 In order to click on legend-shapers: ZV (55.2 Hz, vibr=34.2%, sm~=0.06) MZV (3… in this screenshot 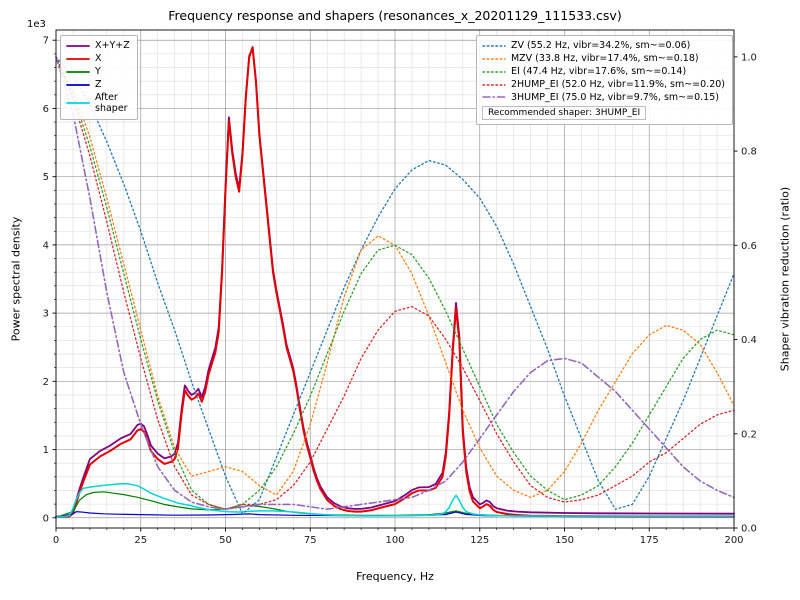, I will do `click(604, 80)`.